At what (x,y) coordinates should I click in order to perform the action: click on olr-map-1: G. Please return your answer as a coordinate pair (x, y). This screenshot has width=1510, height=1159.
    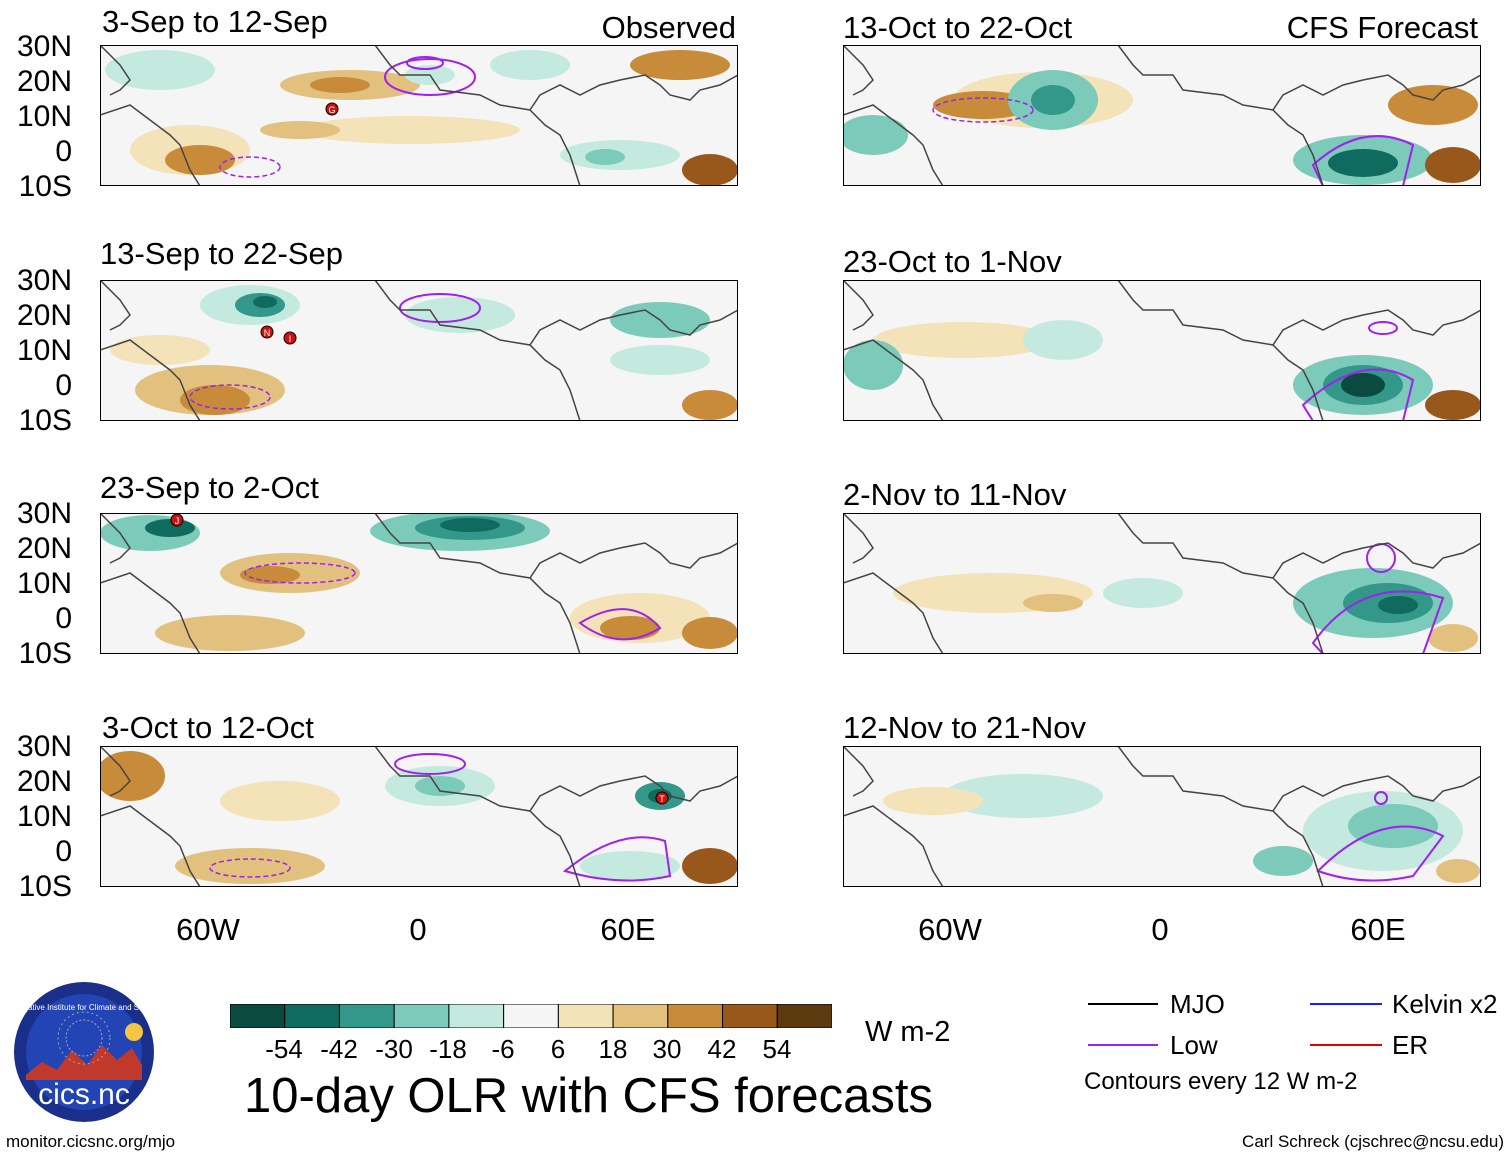
    Looking at the image, I should click on (419, 115).